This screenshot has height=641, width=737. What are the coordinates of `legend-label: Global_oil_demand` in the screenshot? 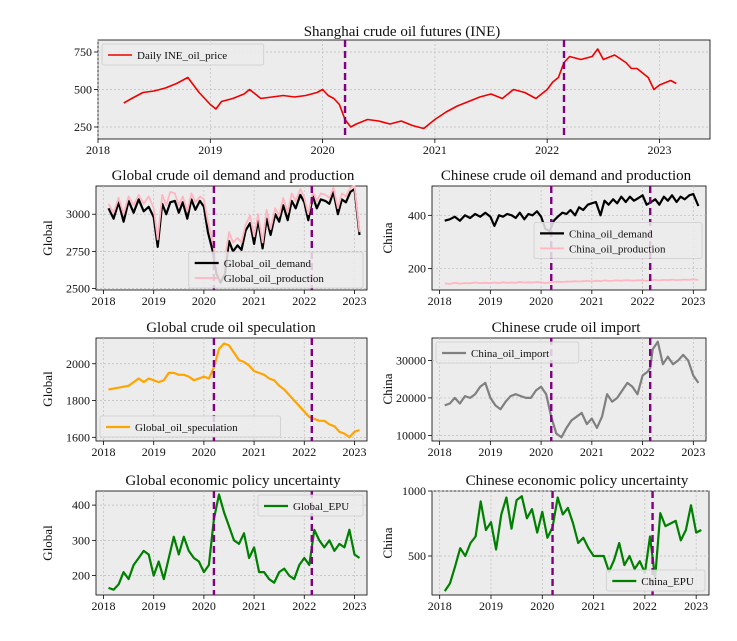 It's located at (268, 264).